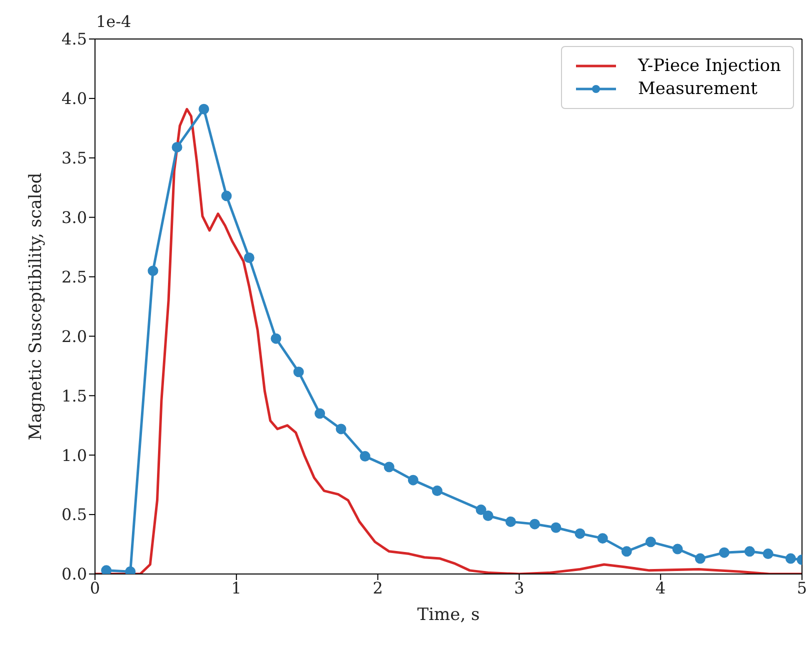 This screenshot has width=808, height=646. Describe the element at coordinates (74, 455) in the screenshot. I see `y-tick-label: 1.0` at that location.